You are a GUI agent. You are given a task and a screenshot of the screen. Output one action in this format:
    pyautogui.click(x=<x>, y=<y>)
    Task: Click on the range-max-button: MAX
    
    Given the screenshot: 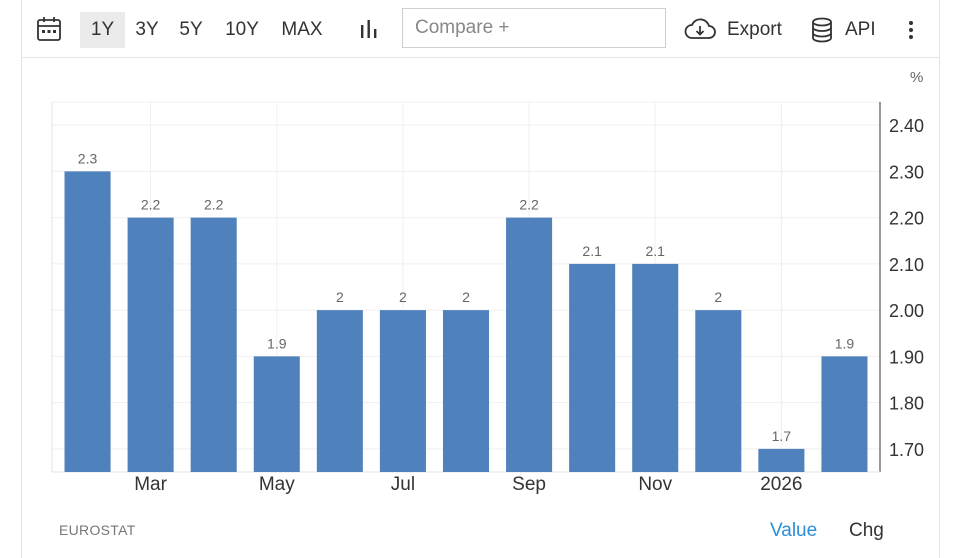 What is the action you would take?
    pyautogui.click(x=302, y=29)
    